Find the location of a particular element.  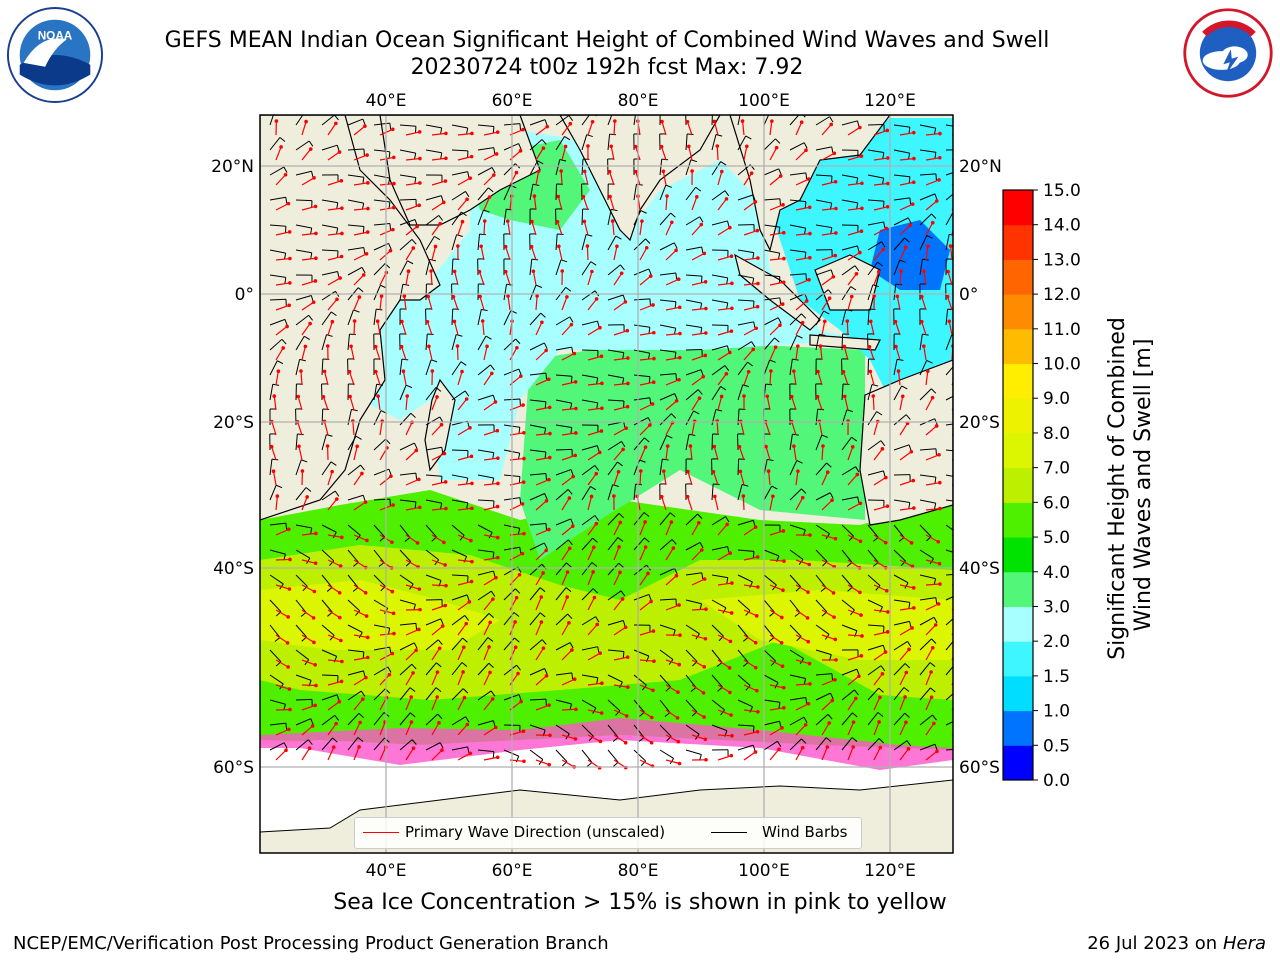

colorbar-segment is located at coordinates (1018, 450).